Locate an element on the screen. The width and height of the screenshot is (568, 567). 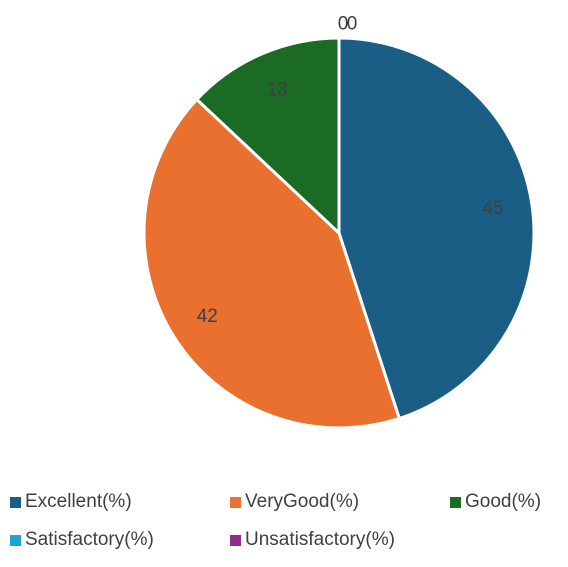
legend-item-verygood: VeryGood(%) is located at coordinates (340, 502).